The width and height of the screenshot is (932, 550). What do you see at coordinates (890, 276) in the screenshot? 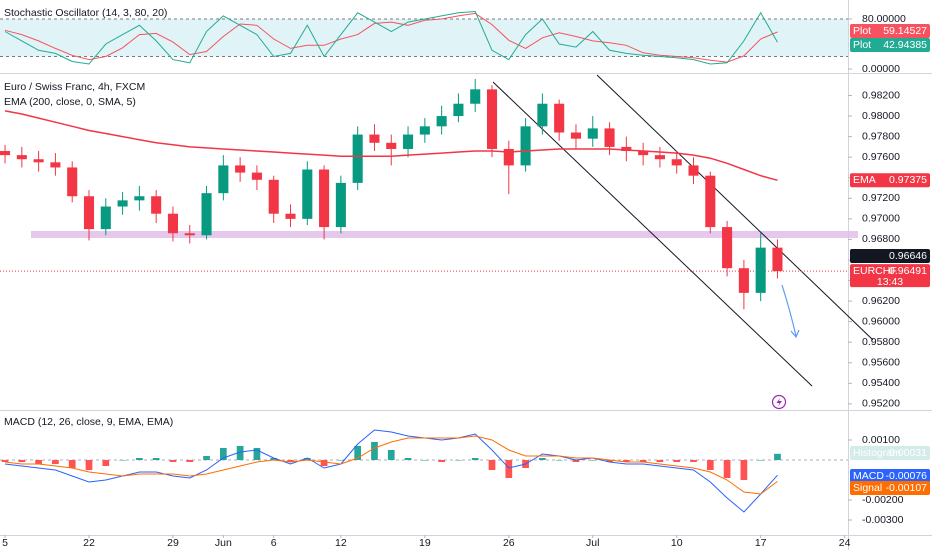
I see `last-price-bg` at bounding box center [890, 276].